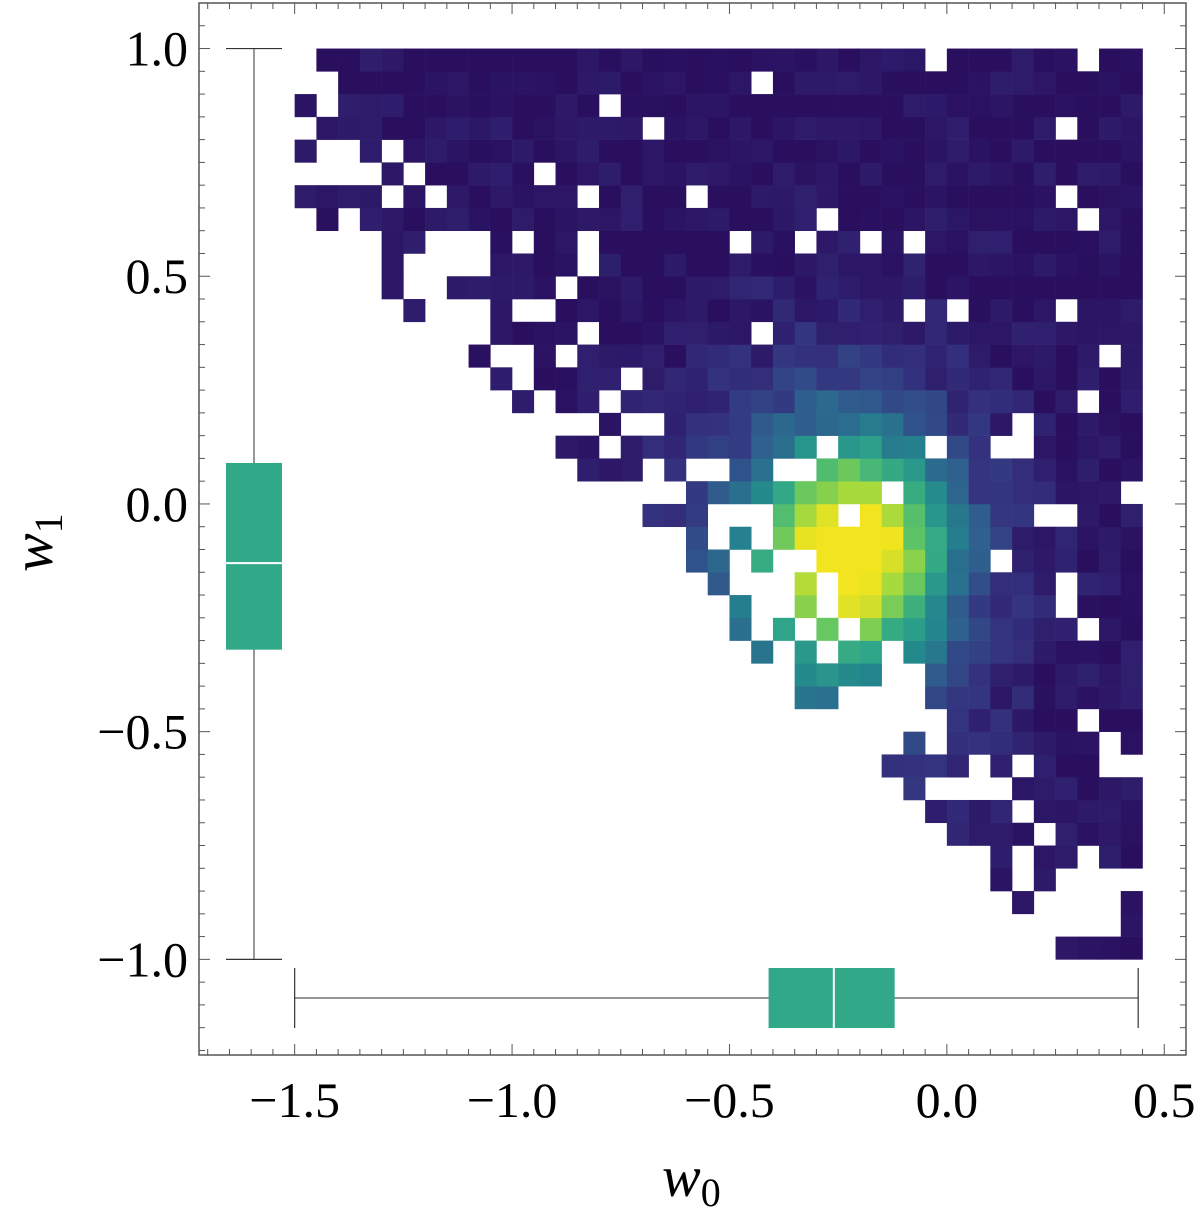 The height and width of the screenshot is (1212, 1200). I want to click on y-tick-label: −1.0, so click(142, 959).